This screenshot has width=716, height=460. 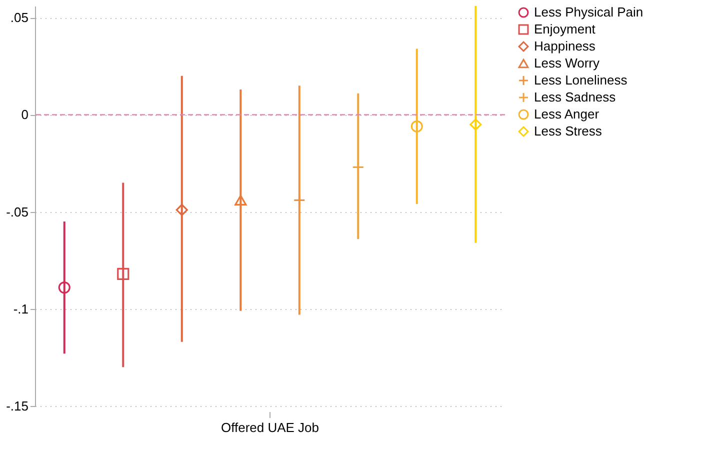 I want to click on y-tick-label: .05, so click(x=19, y=18).